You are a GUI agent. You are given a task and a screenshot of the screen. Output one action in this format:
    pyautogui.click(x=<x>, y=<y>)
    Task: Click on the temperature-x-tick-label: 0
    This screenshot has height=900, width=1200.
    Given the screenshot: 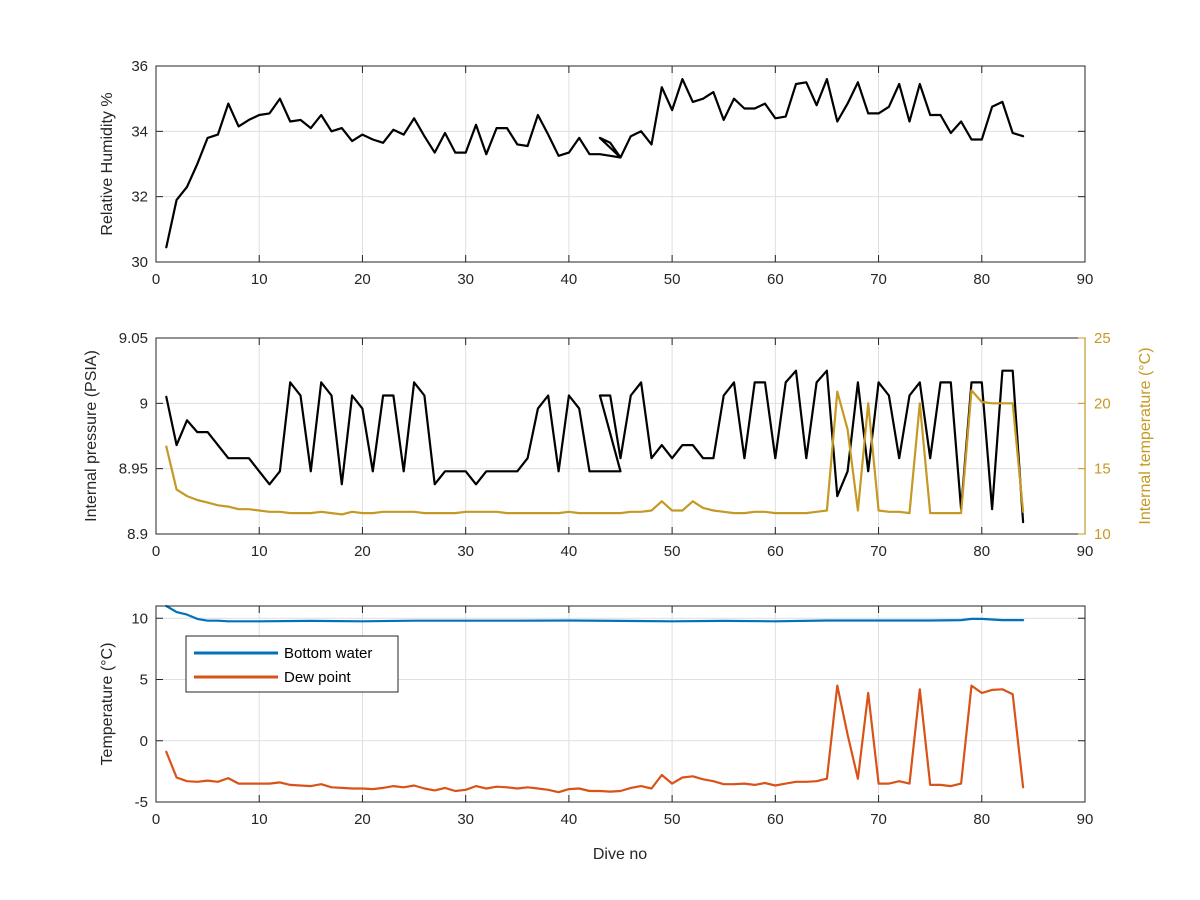 What is the action you would take?
    pyautogui.click(x=156, y=819)
    